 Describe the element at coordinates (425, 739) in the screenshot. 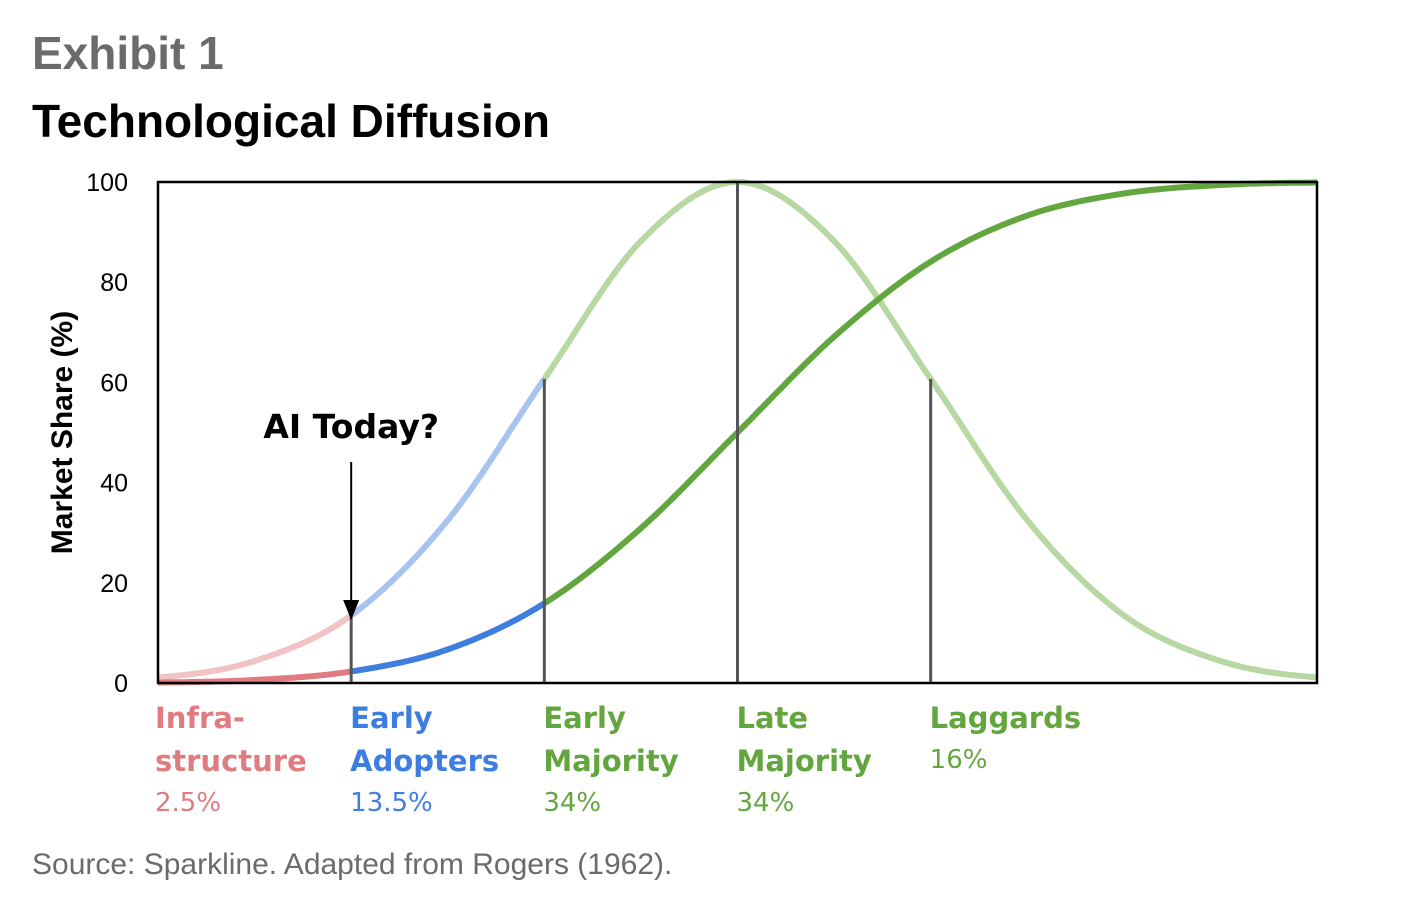

I see `segment-name: Early Adopters` at that location.